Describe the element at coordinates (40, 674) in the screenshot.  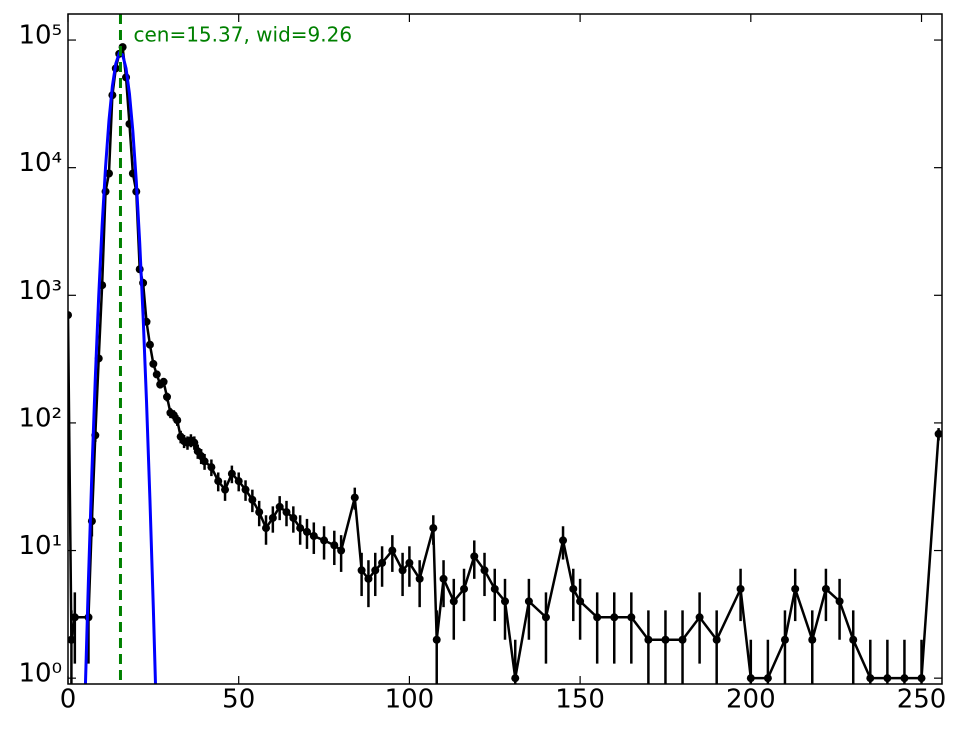
I see `y-tick-label: 10⁰` at that location.